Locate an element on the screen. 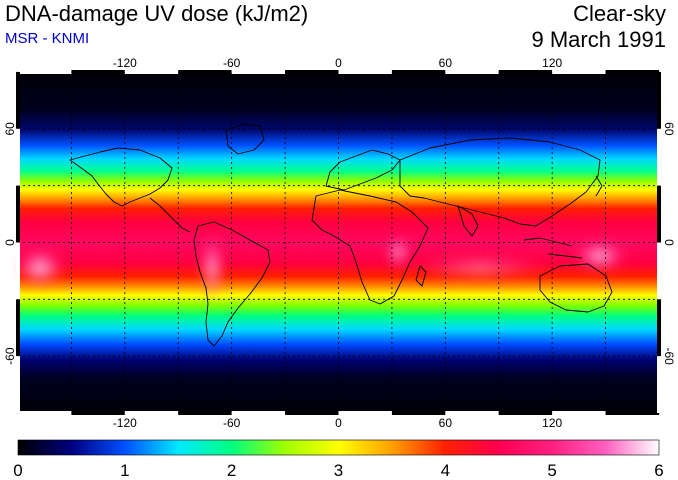  lon-tick-label-top: 0 is located at coordinates (338, 63).